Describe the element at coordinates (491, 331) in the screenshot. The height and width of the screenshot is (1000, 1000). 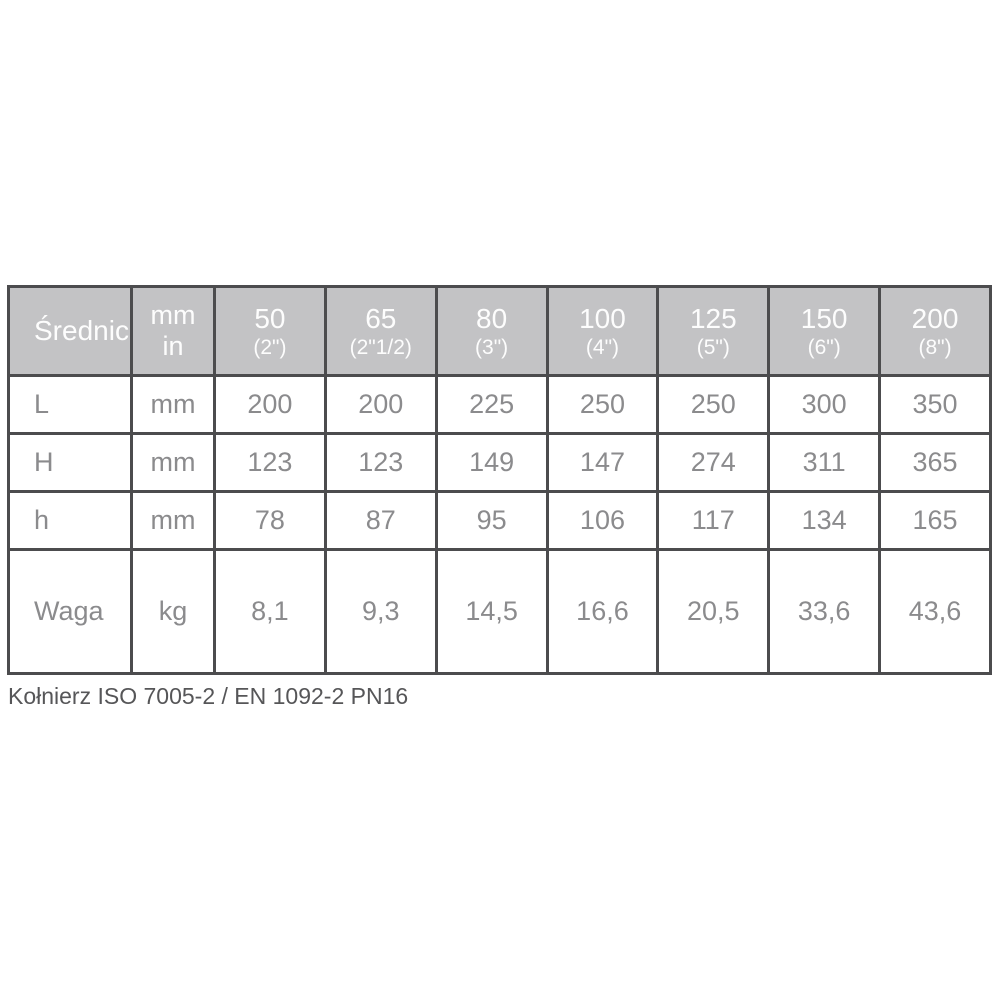
I see `header-size-80: 80 (3")` at that location.